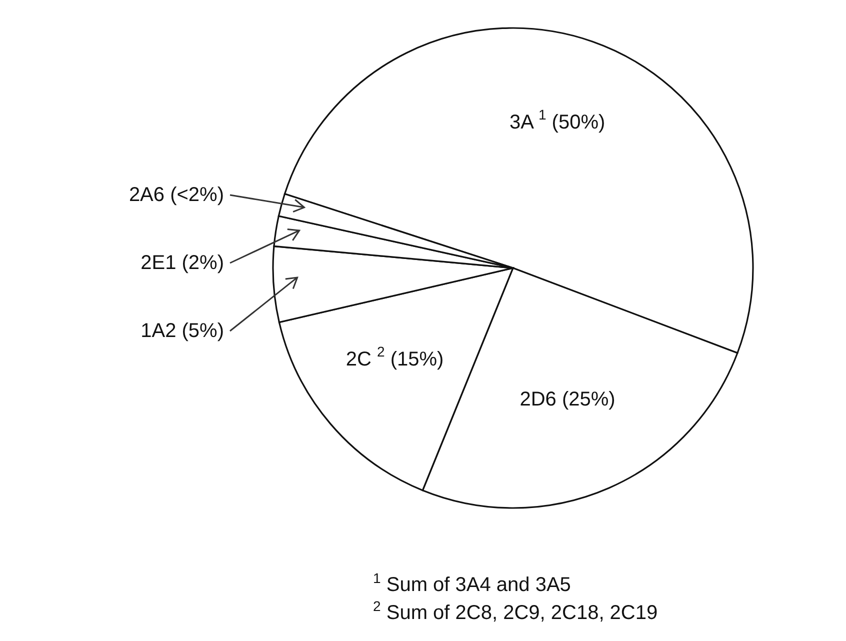  I want to click on slice-label: 1A2 (5%), so click(182, 331).